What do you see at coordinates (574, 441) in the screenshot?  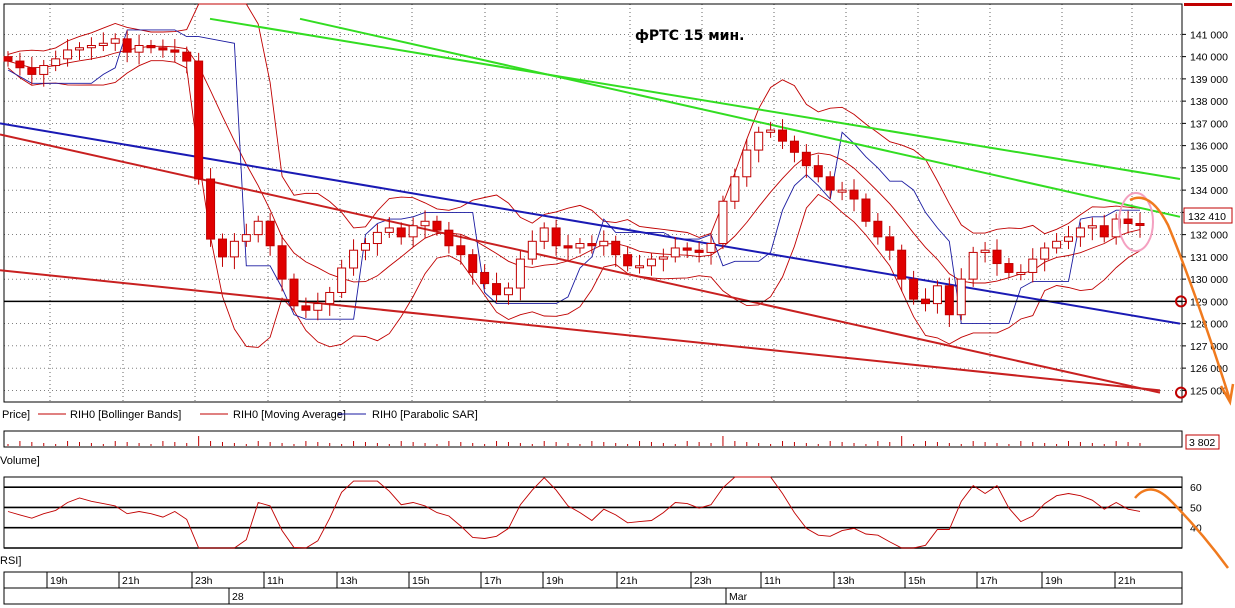 I see `volume-bars` at bounding box center [574, 441].